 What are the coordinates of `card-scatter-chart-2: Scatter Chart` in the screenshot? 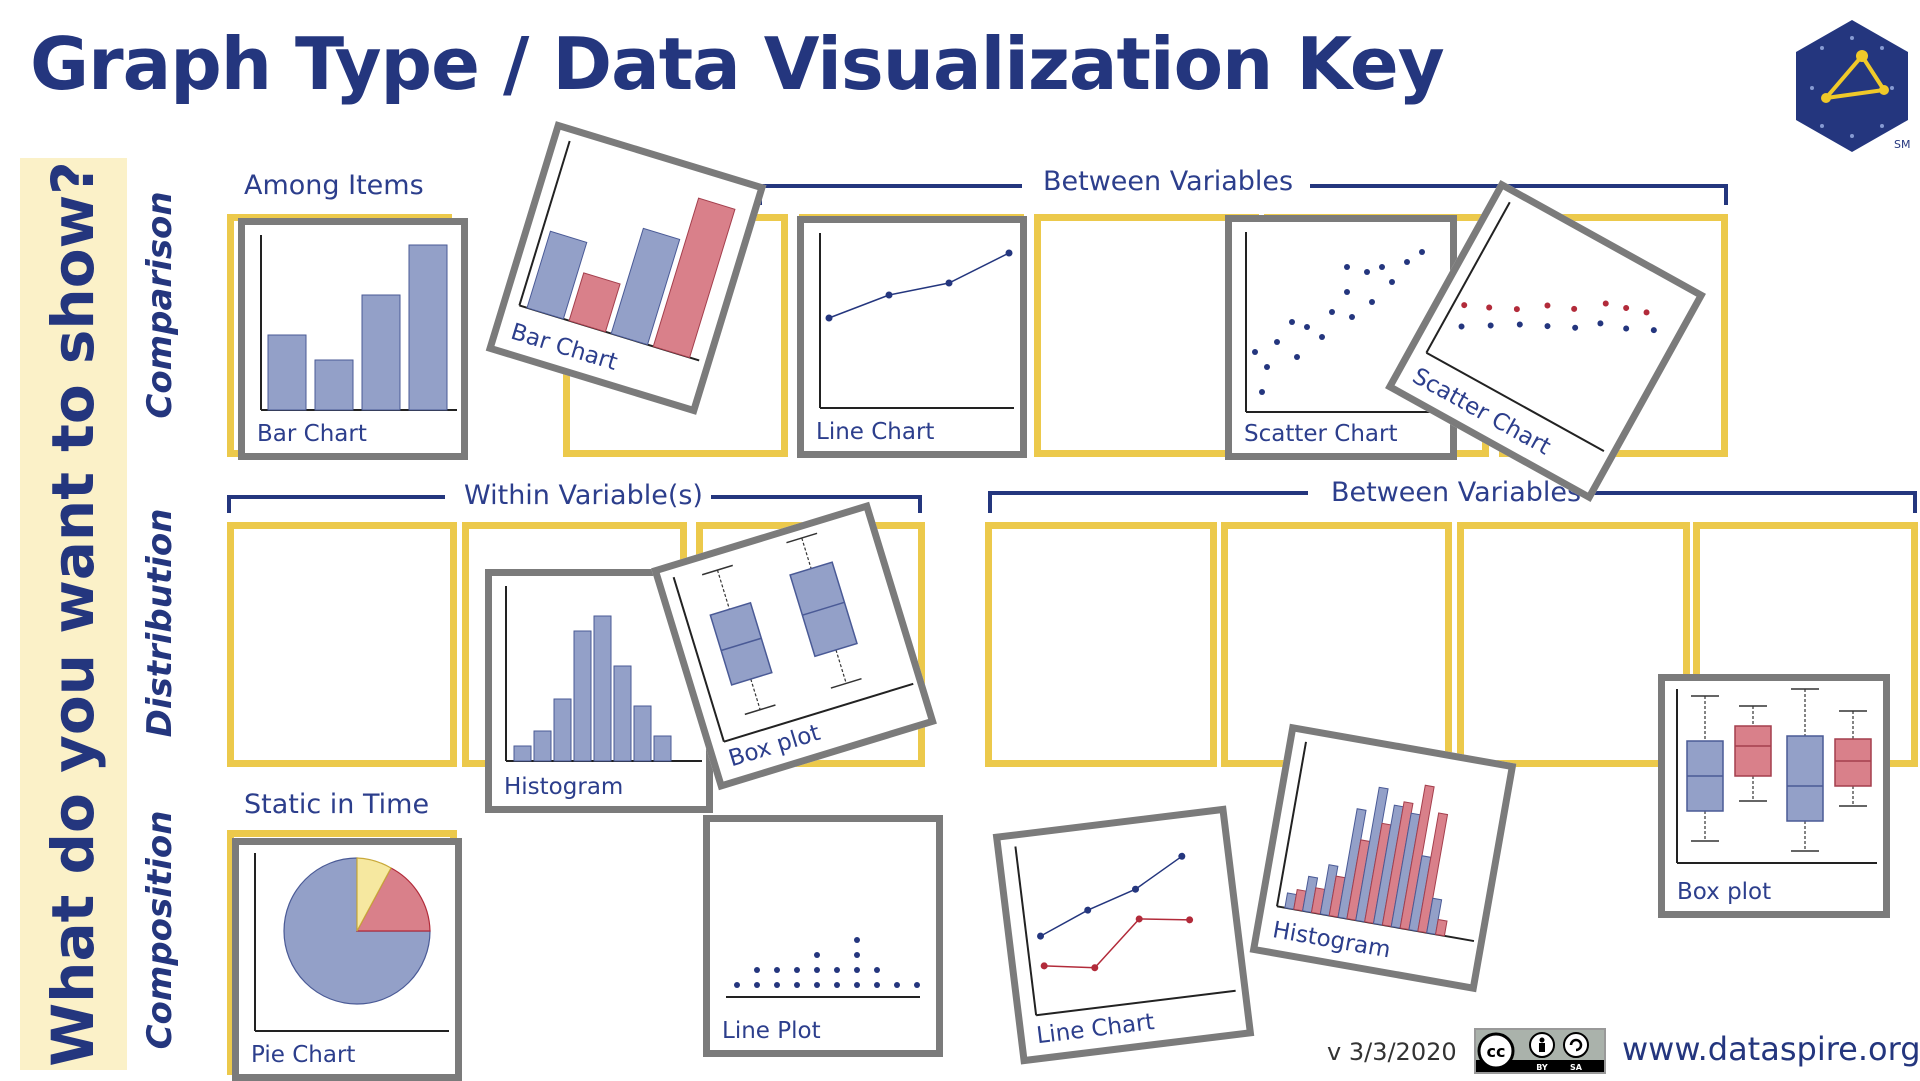 It's located at (1545, 341).